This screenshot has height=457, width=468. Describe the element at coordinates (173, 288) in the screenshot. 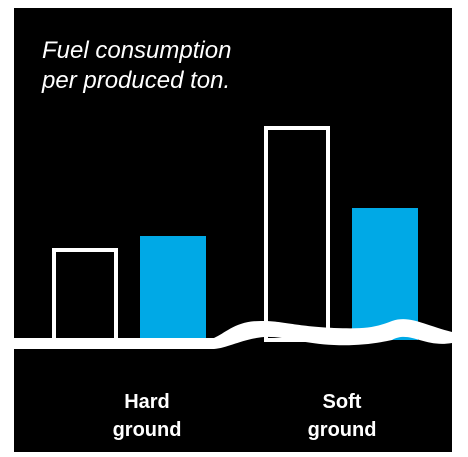

I see `bar-hard-filled` at that location.